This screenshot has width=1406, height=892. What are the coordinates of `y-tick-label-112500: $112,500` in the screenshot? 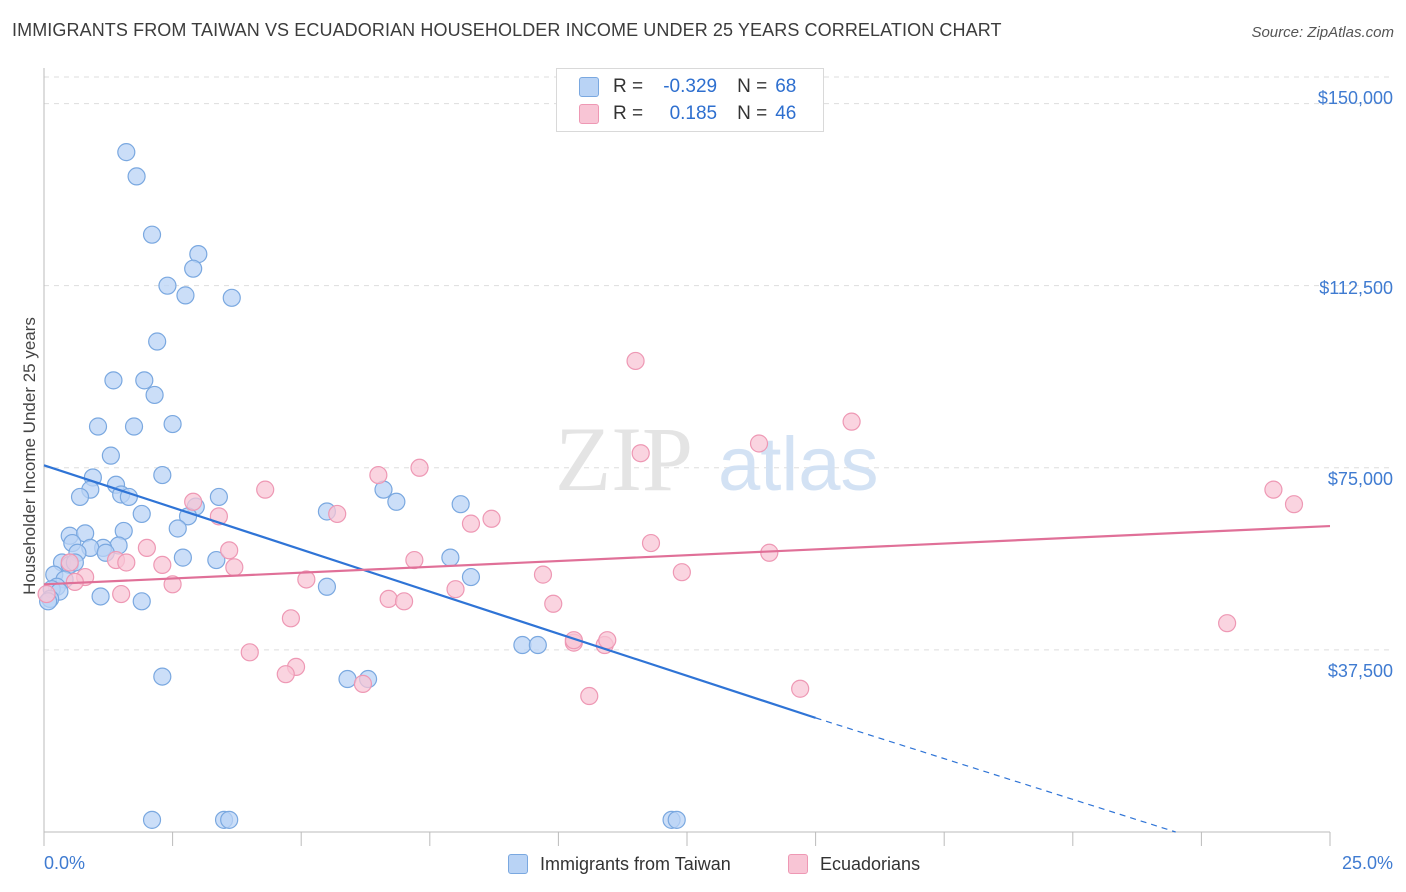 It's located at (1356, 288).